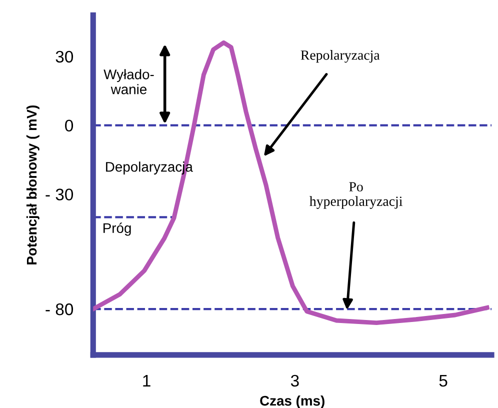  I want to click on y-axis-title: Potencjał błonowy ( mV), so click(33, 184).